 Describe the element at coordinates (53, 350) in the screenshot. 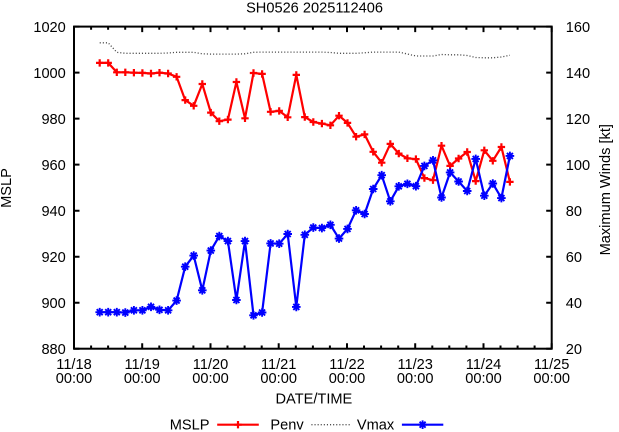

I see `svg-text: 880` at that location.